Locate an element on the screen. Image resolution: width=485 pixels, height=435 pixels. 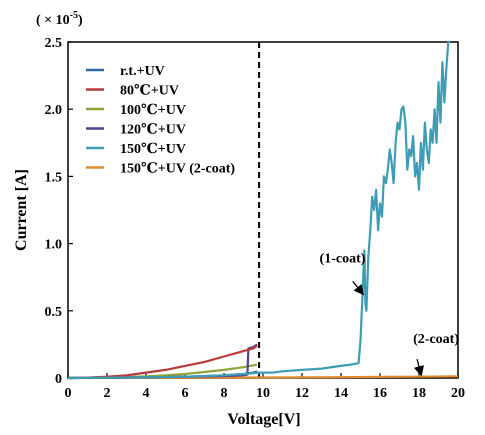
y-scale-multiplier: ( × 10-5) is located at coordinates (59, 19).